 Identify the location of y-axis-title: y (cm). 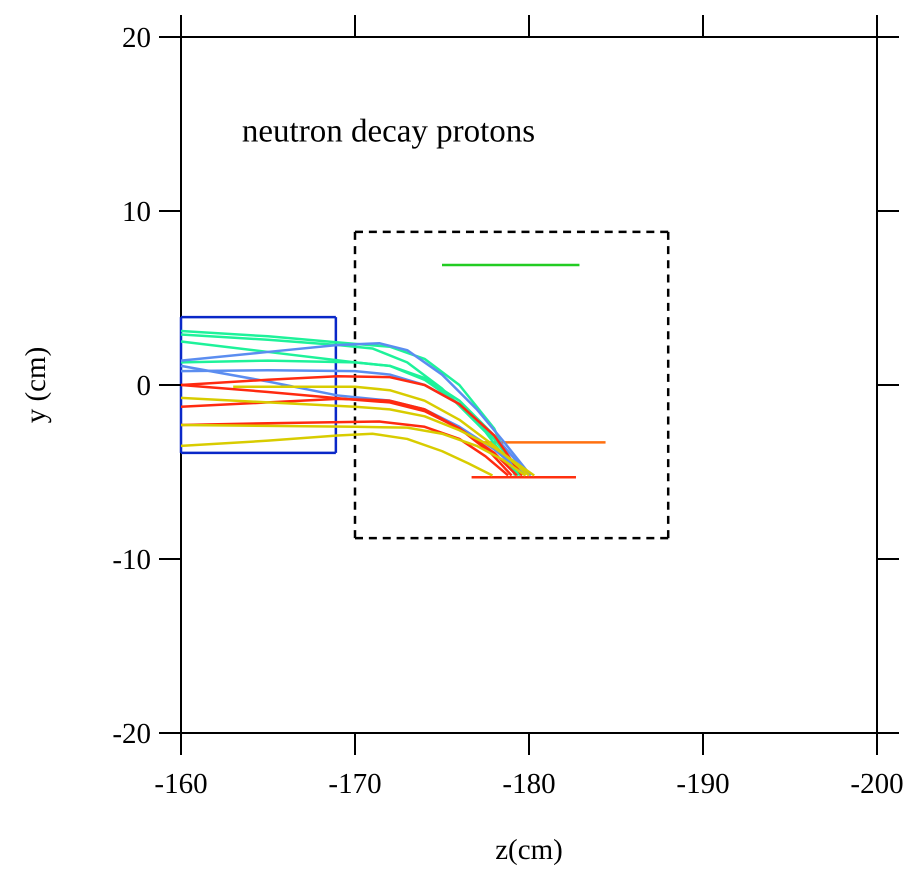
(36, 385).